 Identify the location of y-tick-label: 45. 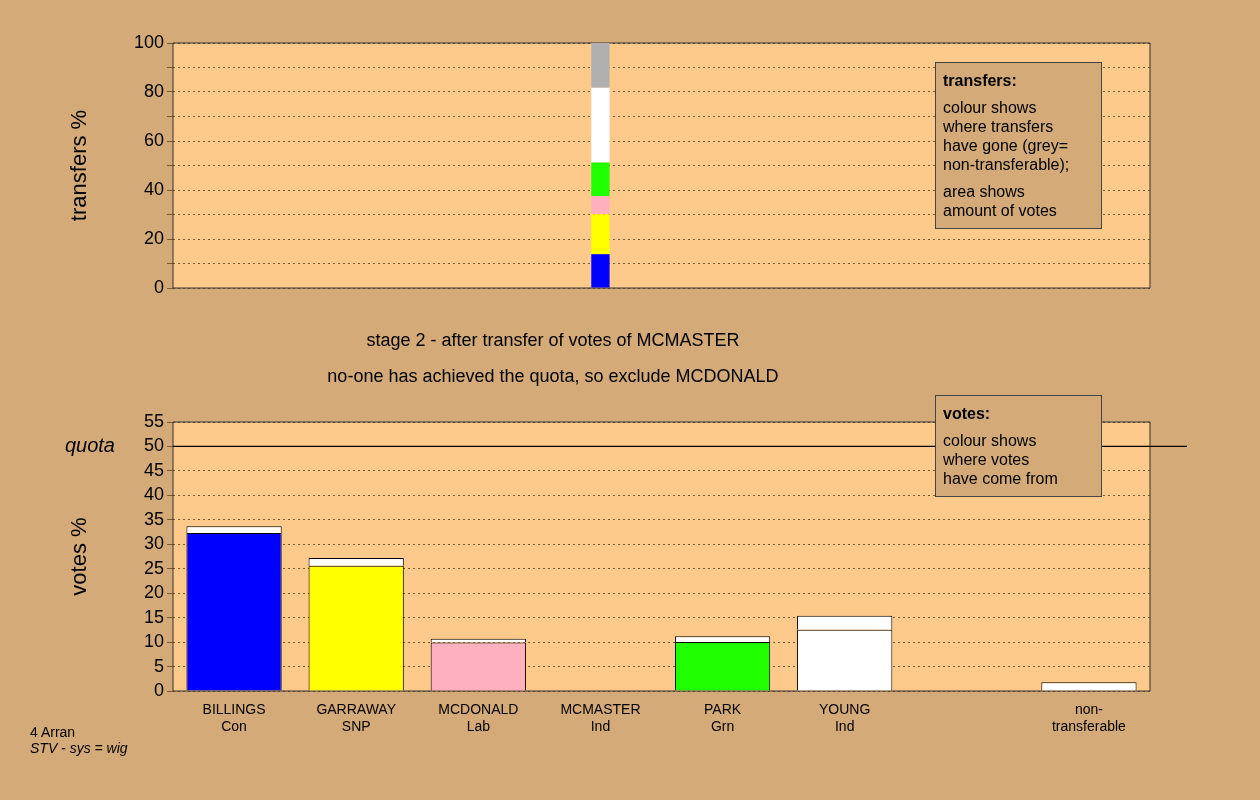
(153, 469).